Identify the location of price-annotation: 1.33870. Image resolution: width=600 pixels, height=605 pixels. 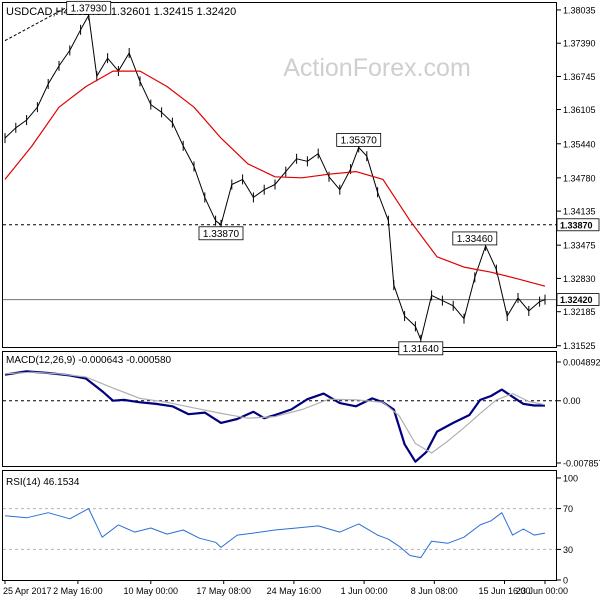
(221, 234).